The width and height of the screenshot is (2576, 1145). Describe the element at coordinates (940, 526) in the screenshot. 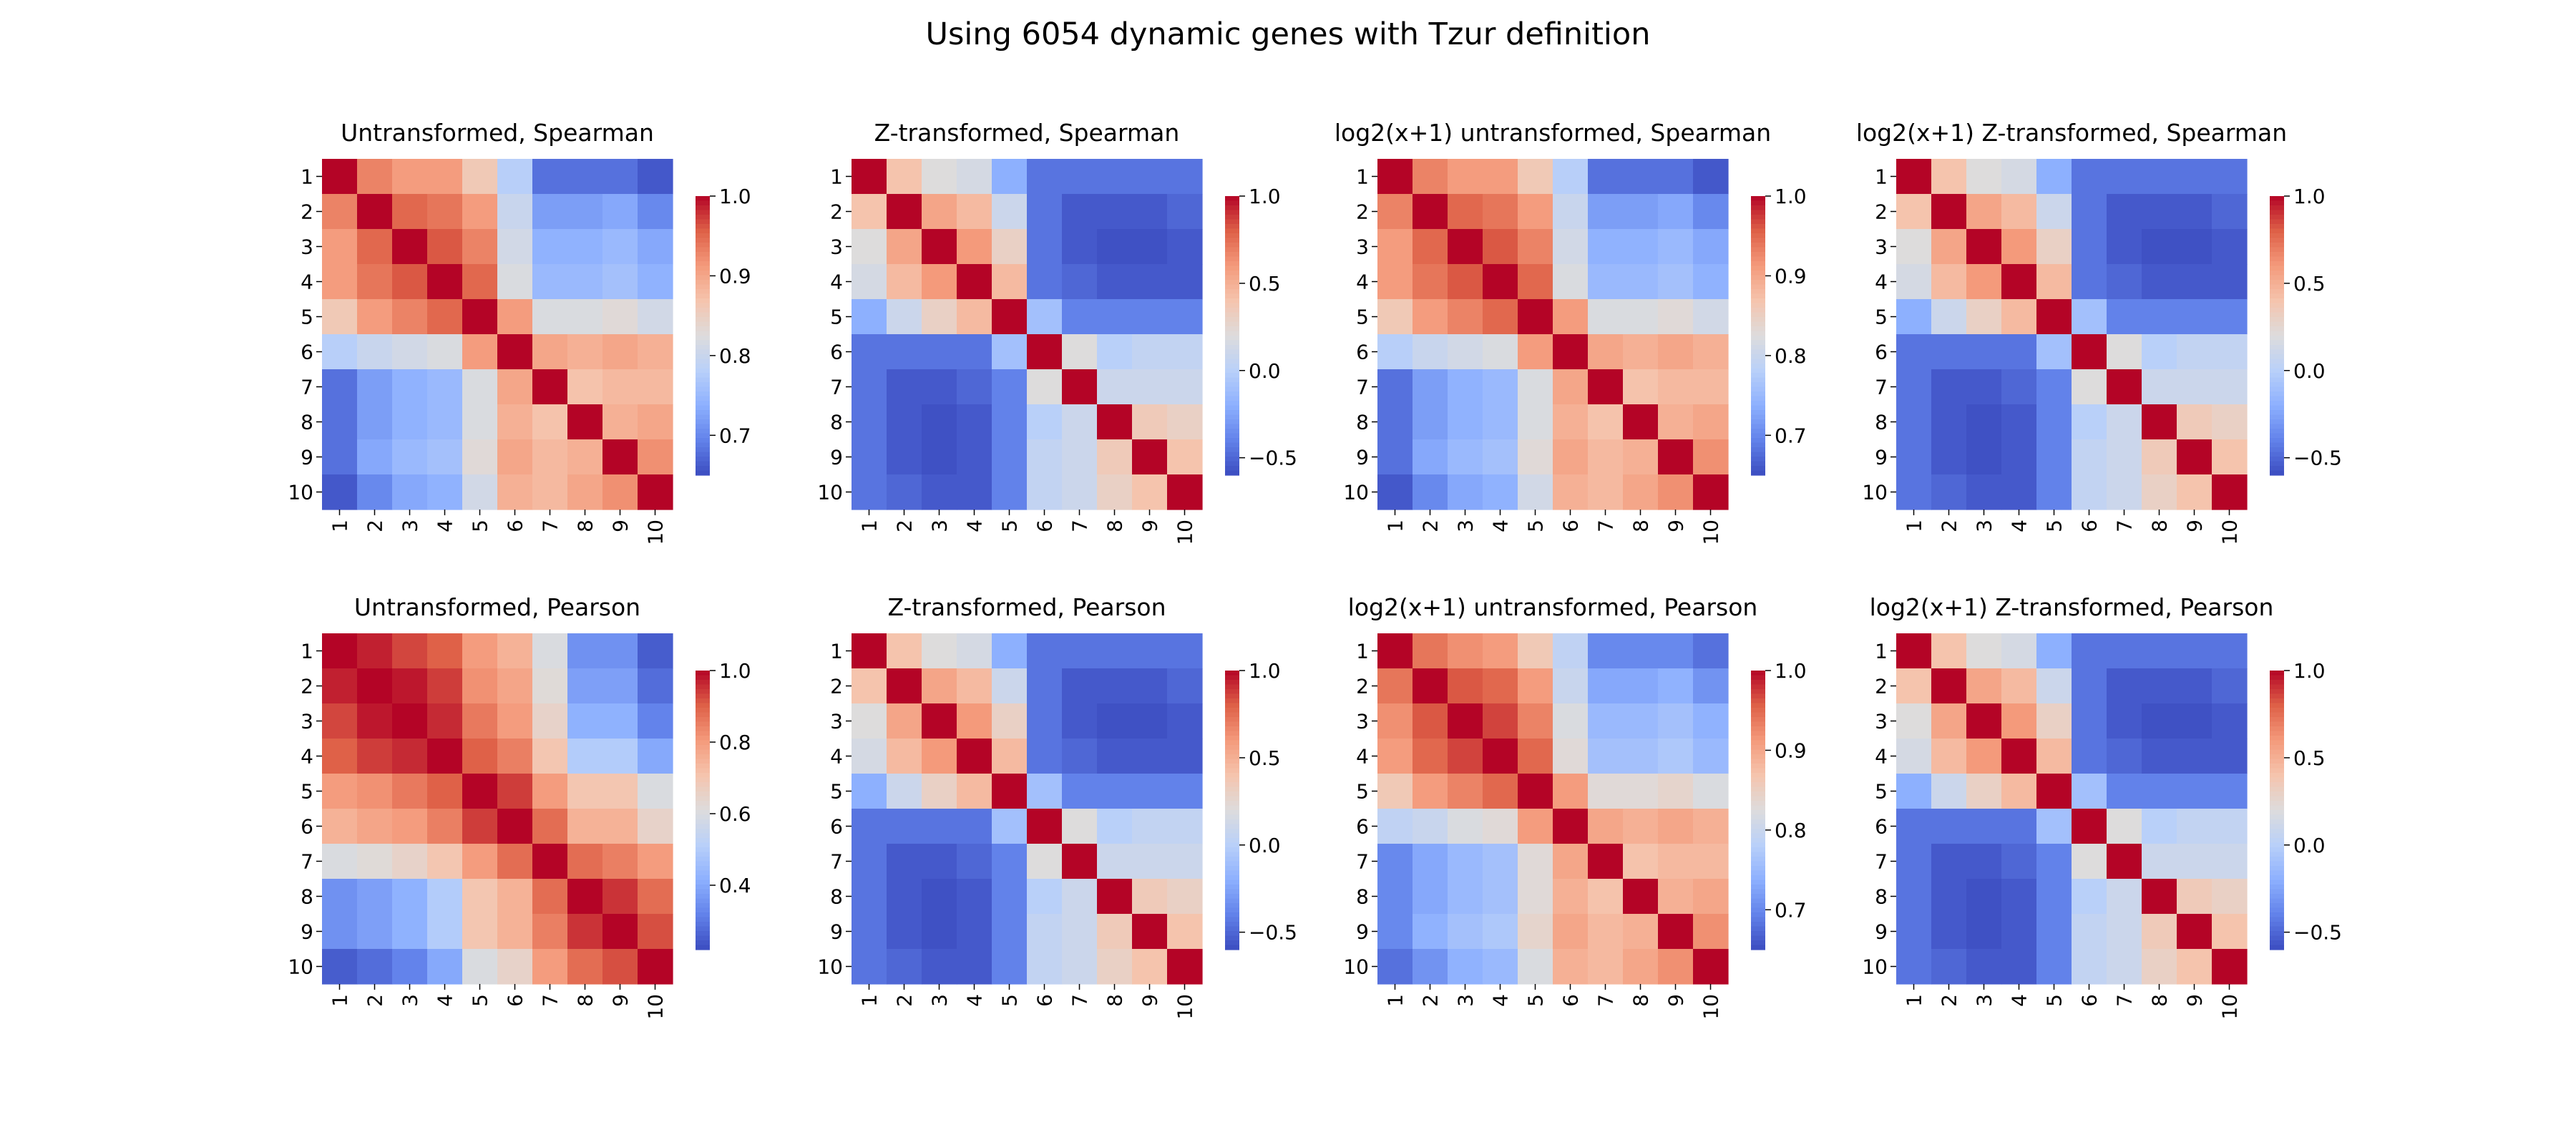

I see `x-tick-label: 3` at that location.